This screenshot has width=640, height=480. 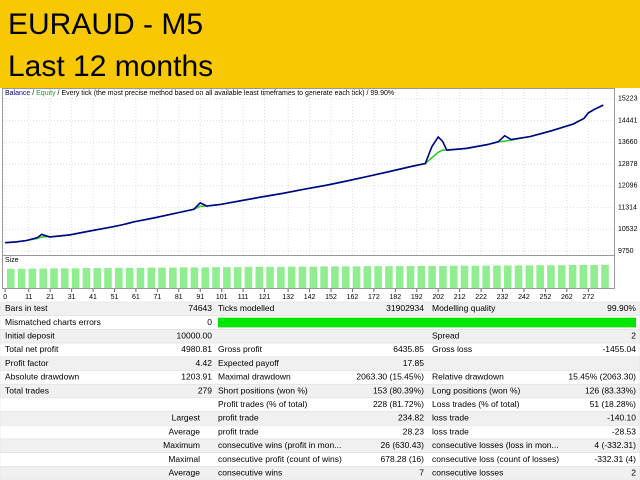 What do you see at coordinates (243, 297) in the screenshot?
I see `x-tick-label: 111` at bounding box center [243, 297].